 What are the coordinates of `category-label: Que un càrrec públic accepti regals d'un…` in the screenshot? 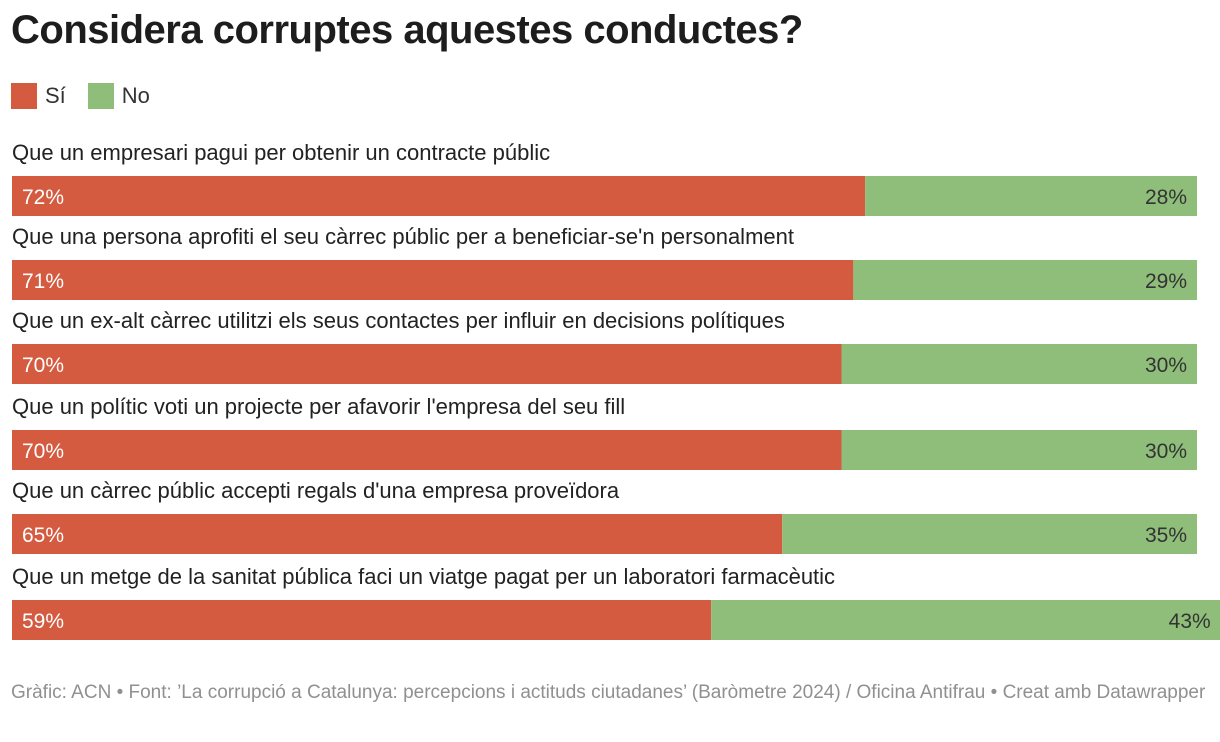 It's located at (316, 490).